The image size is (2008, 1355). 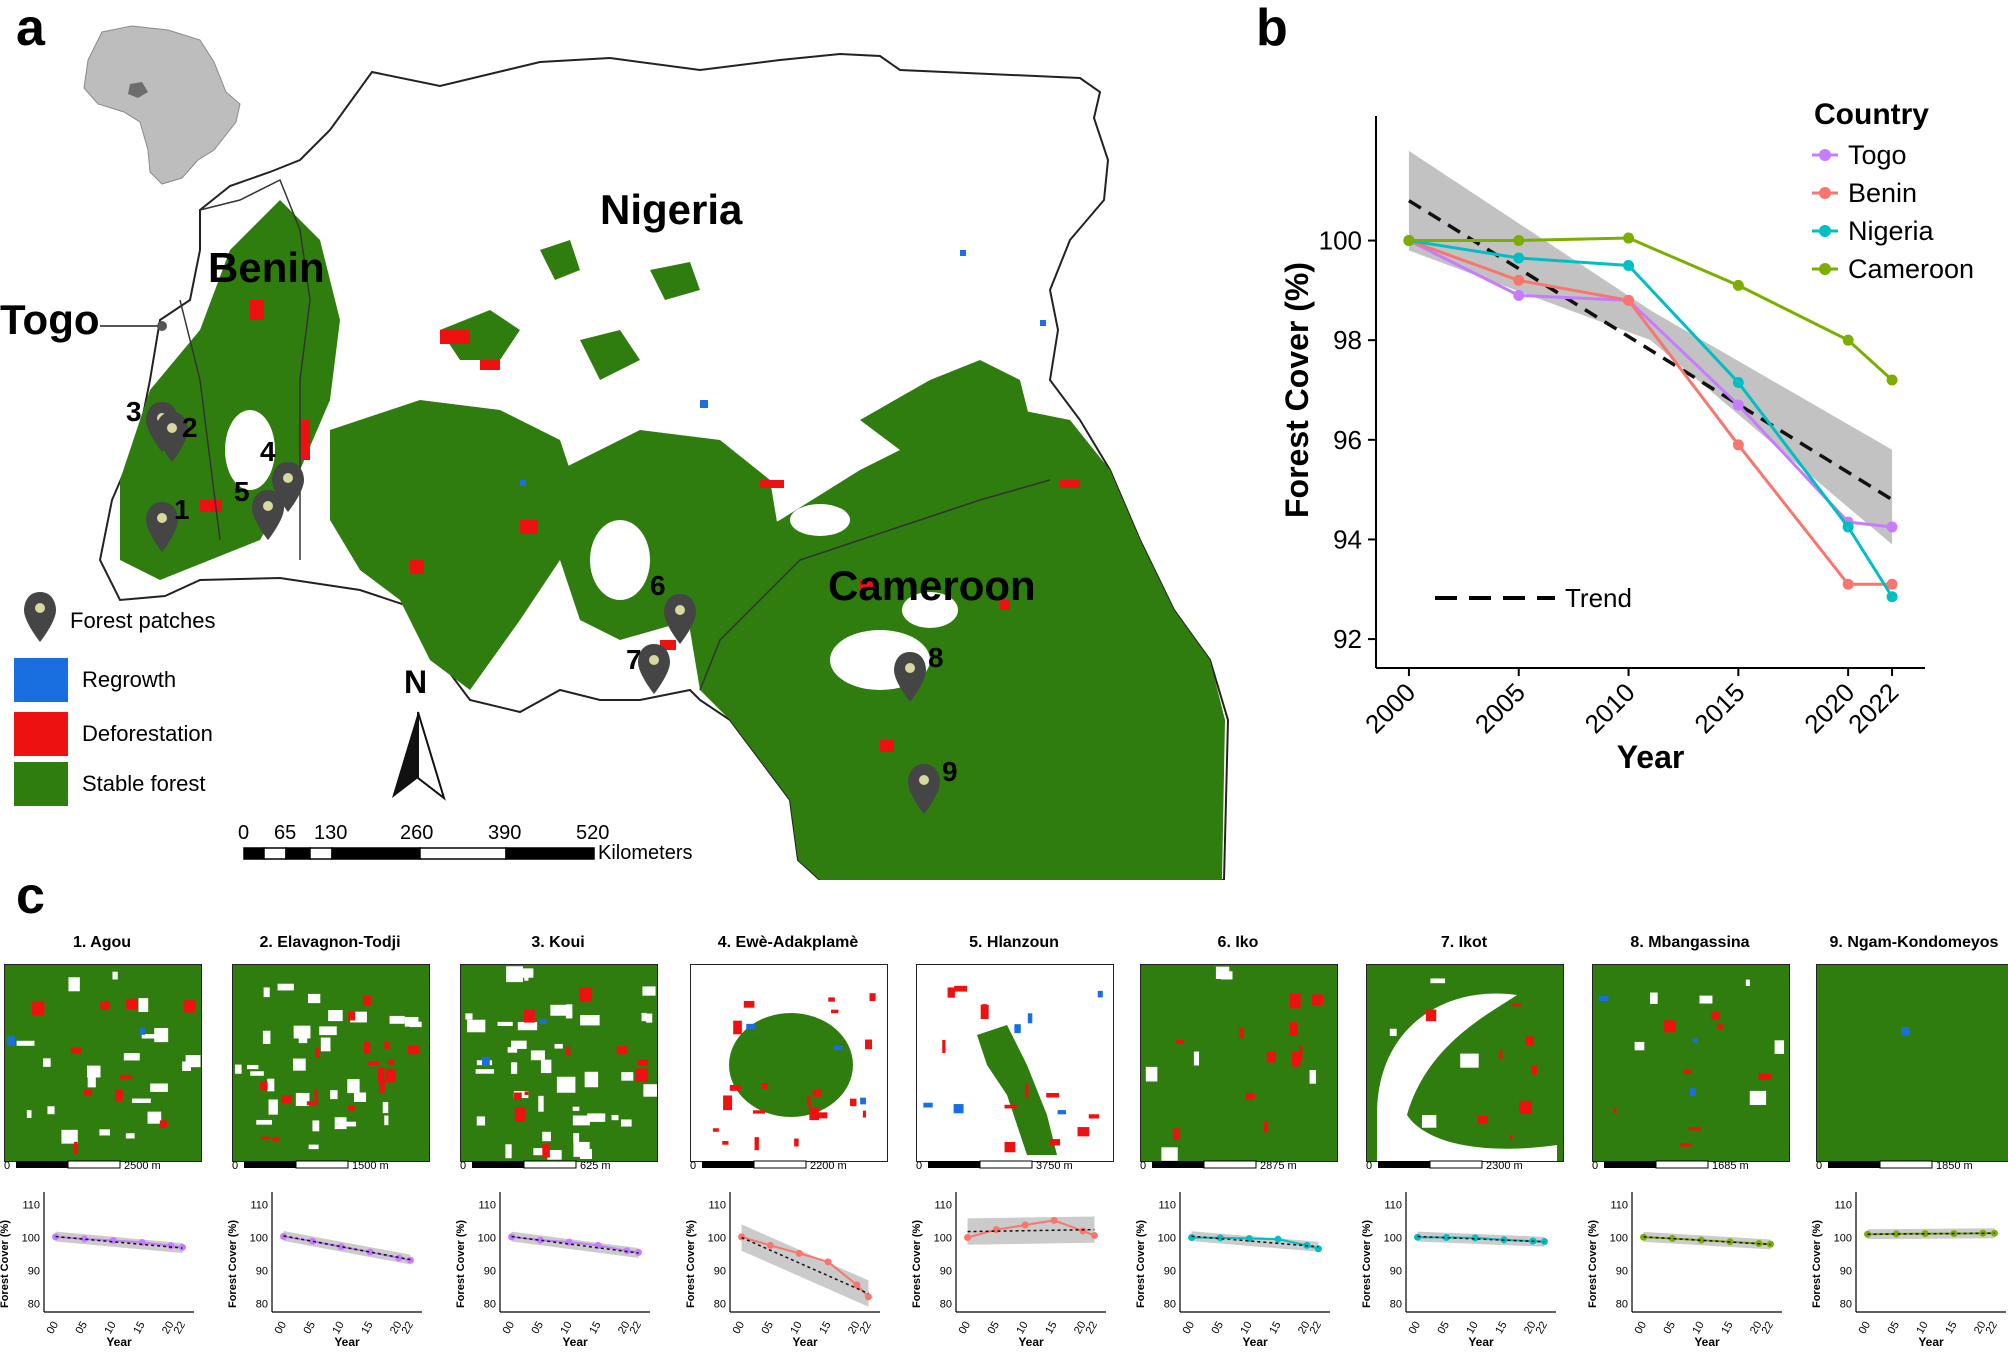 I want to click on panel-label-c: c, so click(x=30, y=896).